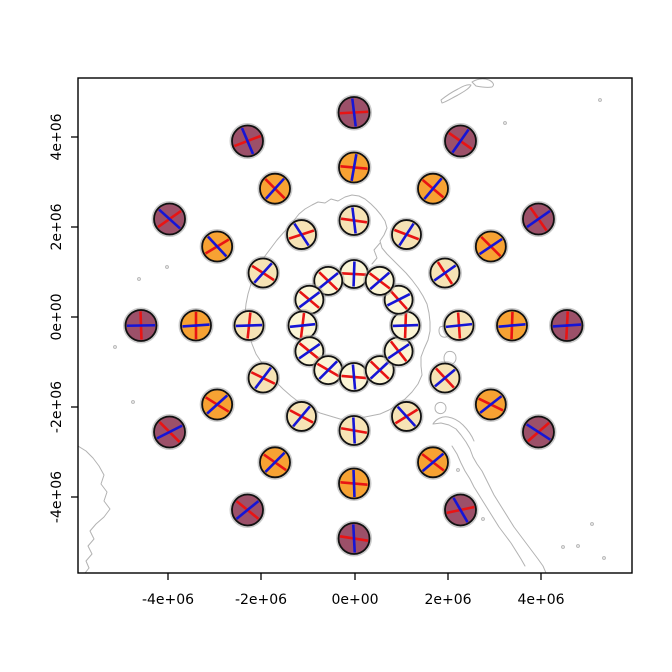 The height and width of the screenshot is (672, 672). I want to click on y-axis-label: 0e+00, so click(57, 316).